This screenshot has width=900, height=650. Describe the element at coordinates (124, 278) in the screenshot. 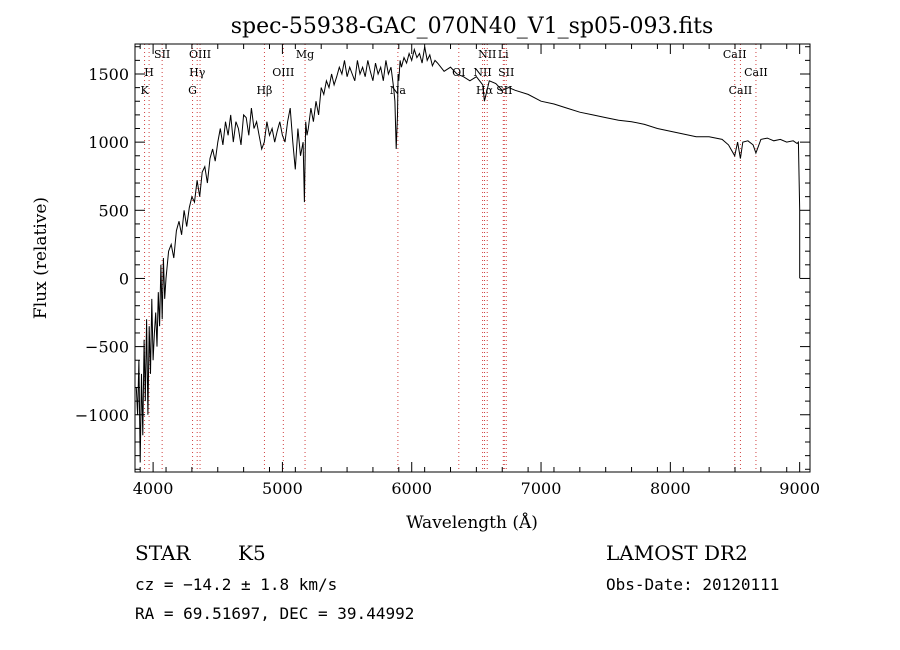

I see `y-tick-label: 0` at that location.